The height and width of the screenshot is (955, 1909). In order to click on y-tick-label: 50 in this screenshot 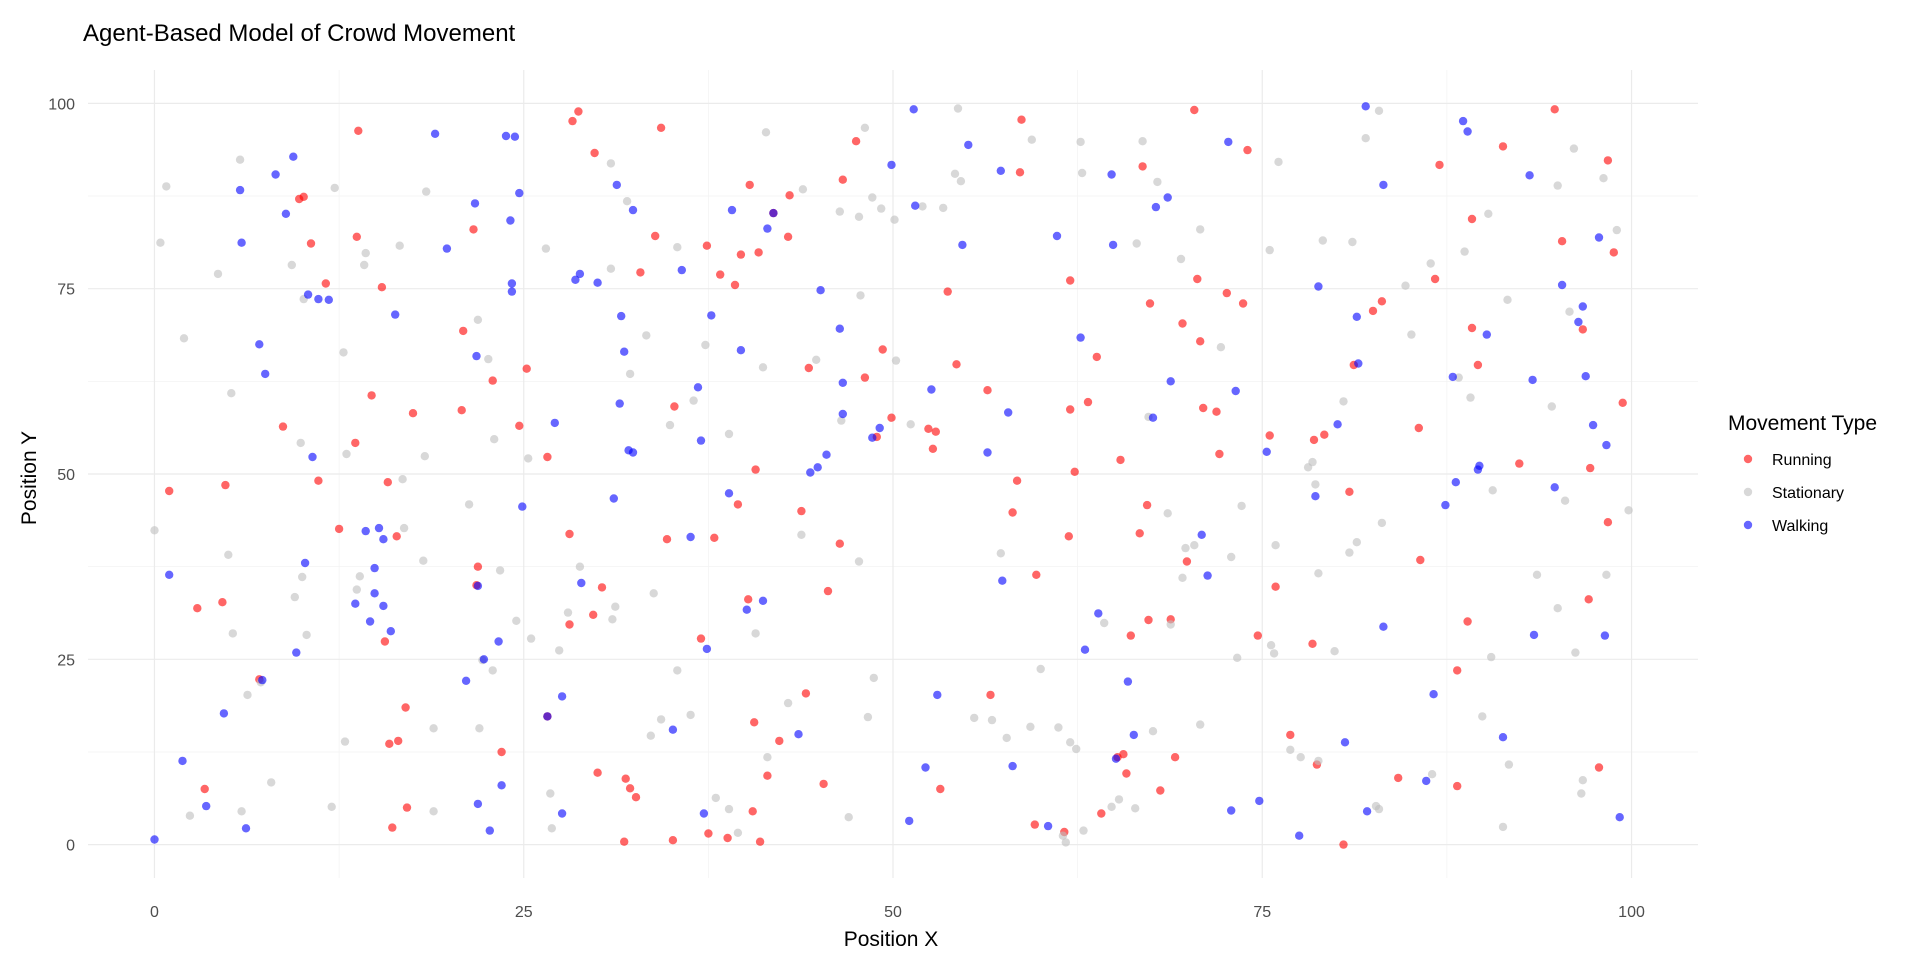, I will do `click(66, 475)`.